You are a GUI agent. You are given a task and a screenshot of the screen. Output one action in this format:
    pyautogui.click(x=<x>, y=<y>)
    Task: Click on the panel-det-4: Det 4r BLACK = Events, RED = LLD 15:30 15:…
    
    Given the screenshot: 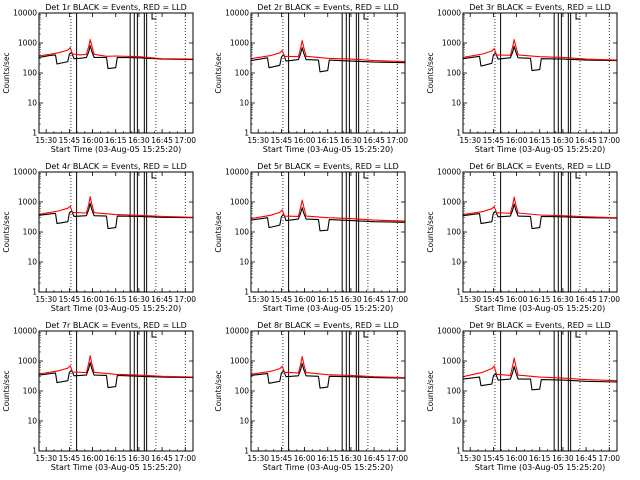 What is the action you would take?
    pyautogui.click(x=99, y=237)
    